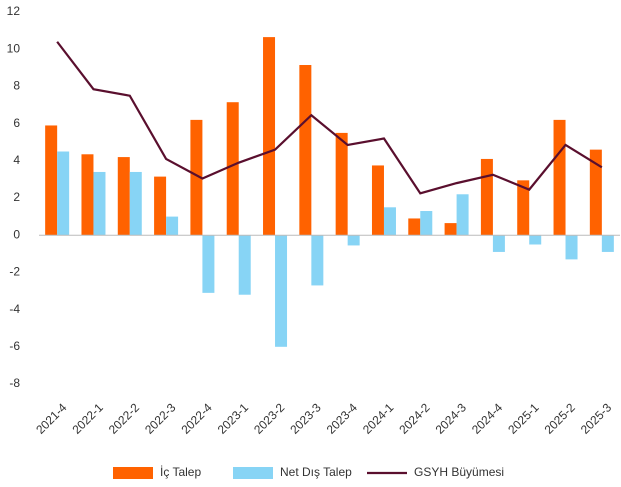 This screenshot has height=487, width=621. What do you see at coordinates (459, 472) in the screenshot?
I see `legend-label: GSYH Büyümesi` at bounding box center [459, 472].